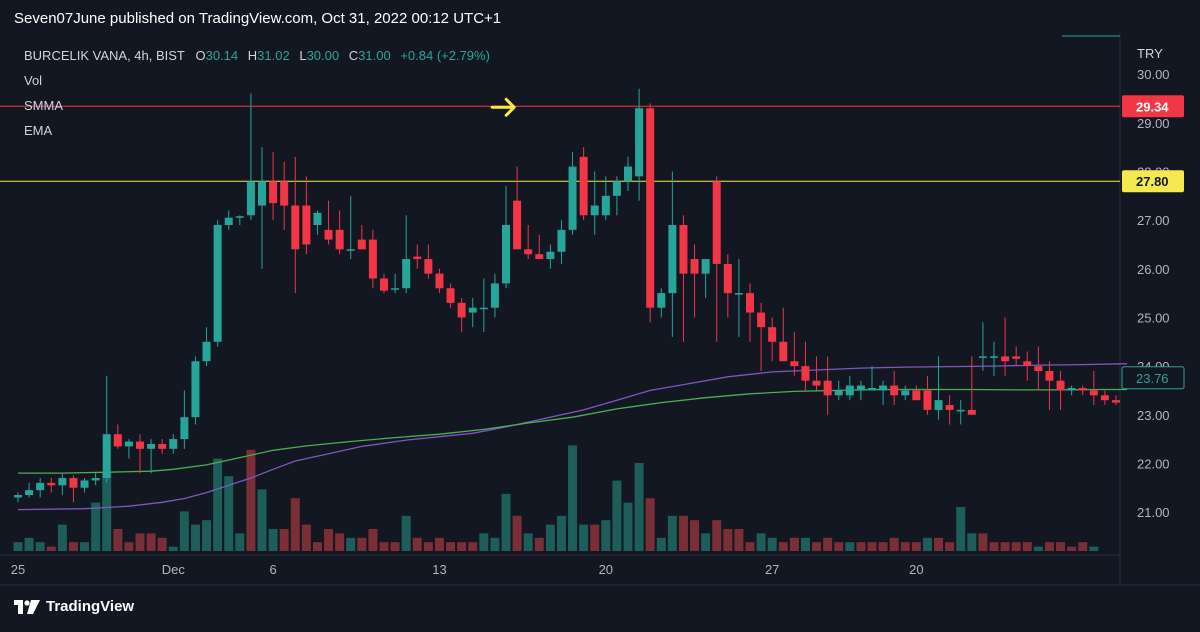  What do you see at coordinates (272, 569) in the screenshot?
I see `time-tick-label: 6` at bounding box center [272, 569].